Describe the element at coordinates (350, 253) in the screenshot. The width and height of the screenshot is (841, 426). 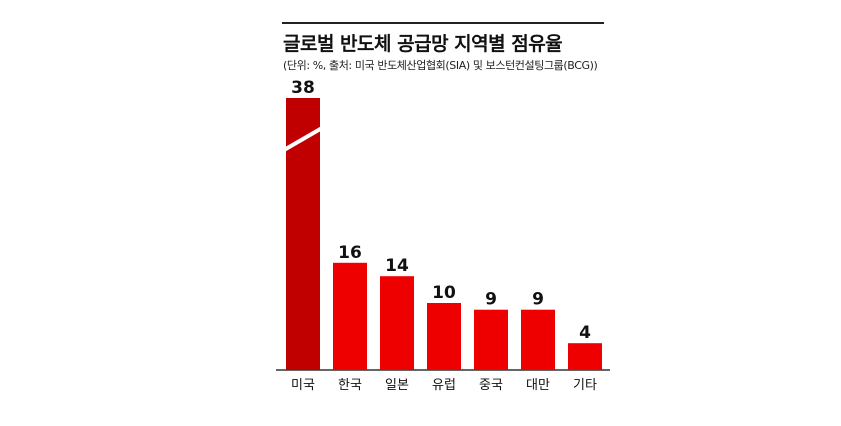
I see `data-label-한국: 16` at that location.